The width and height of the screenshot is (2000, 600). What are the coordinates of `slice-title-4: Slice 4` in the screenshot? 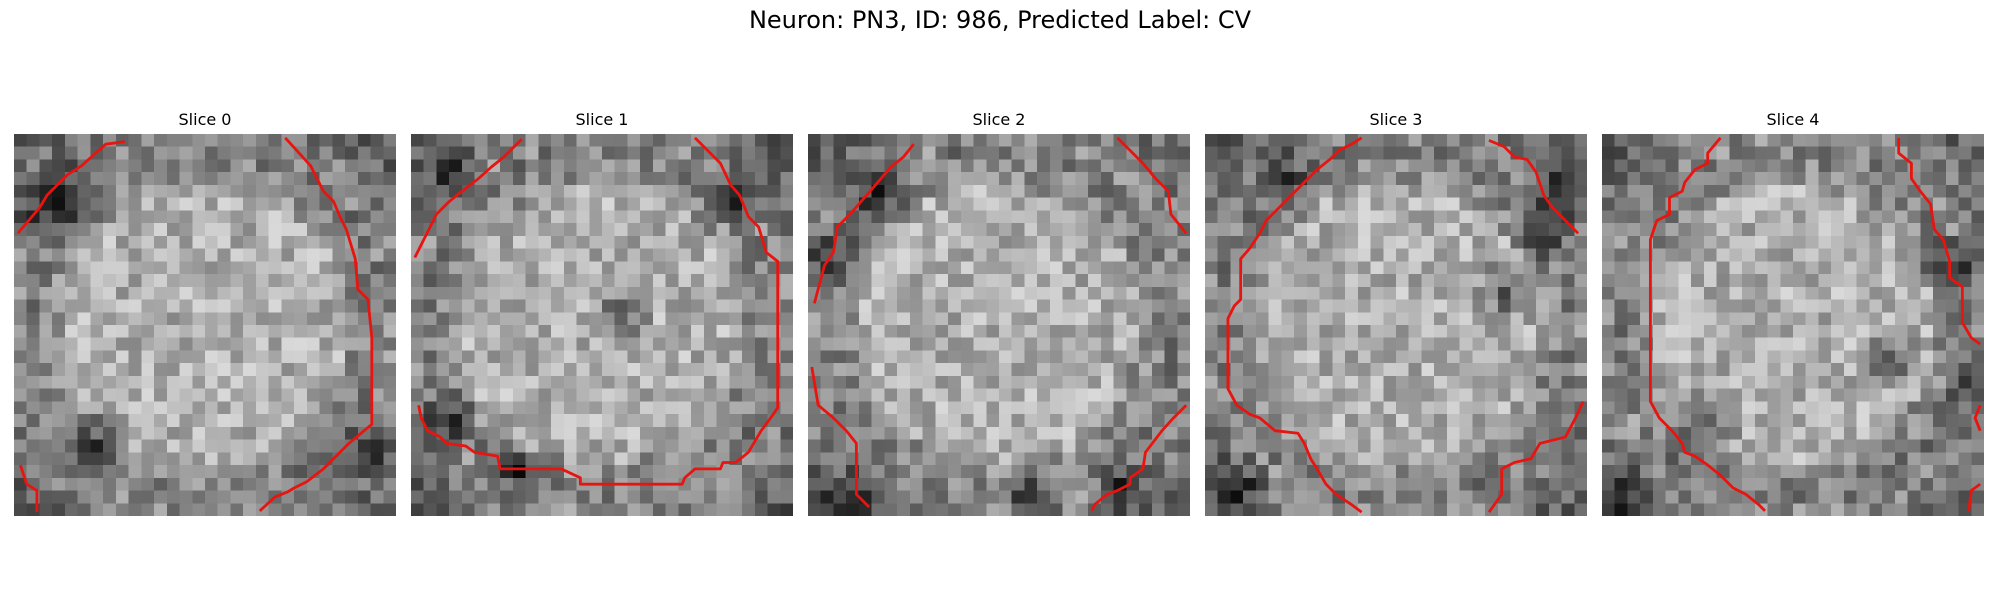 It's located at (1793, 119).